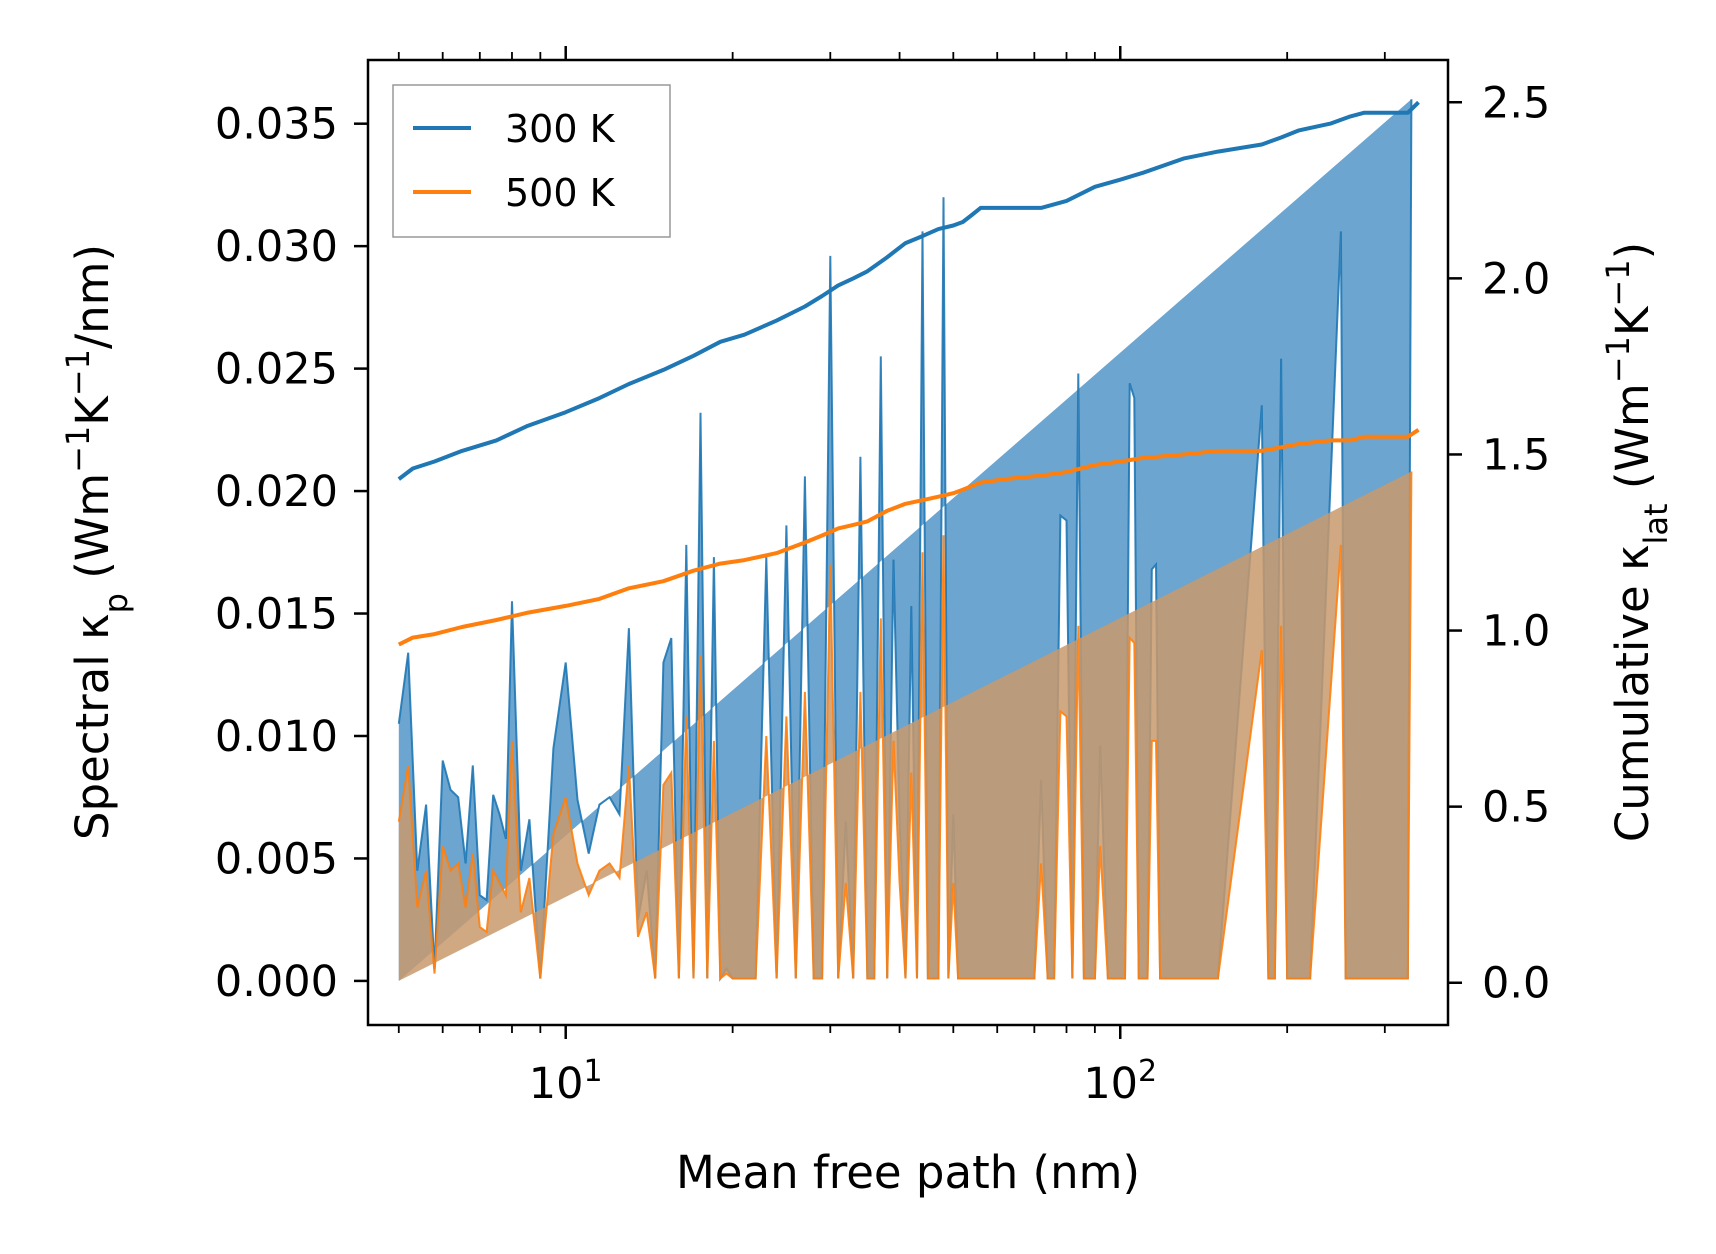 Image resolution: width=1716 pixels, height=1254 pixels. I want to click on legend-box, so click(531, 161).